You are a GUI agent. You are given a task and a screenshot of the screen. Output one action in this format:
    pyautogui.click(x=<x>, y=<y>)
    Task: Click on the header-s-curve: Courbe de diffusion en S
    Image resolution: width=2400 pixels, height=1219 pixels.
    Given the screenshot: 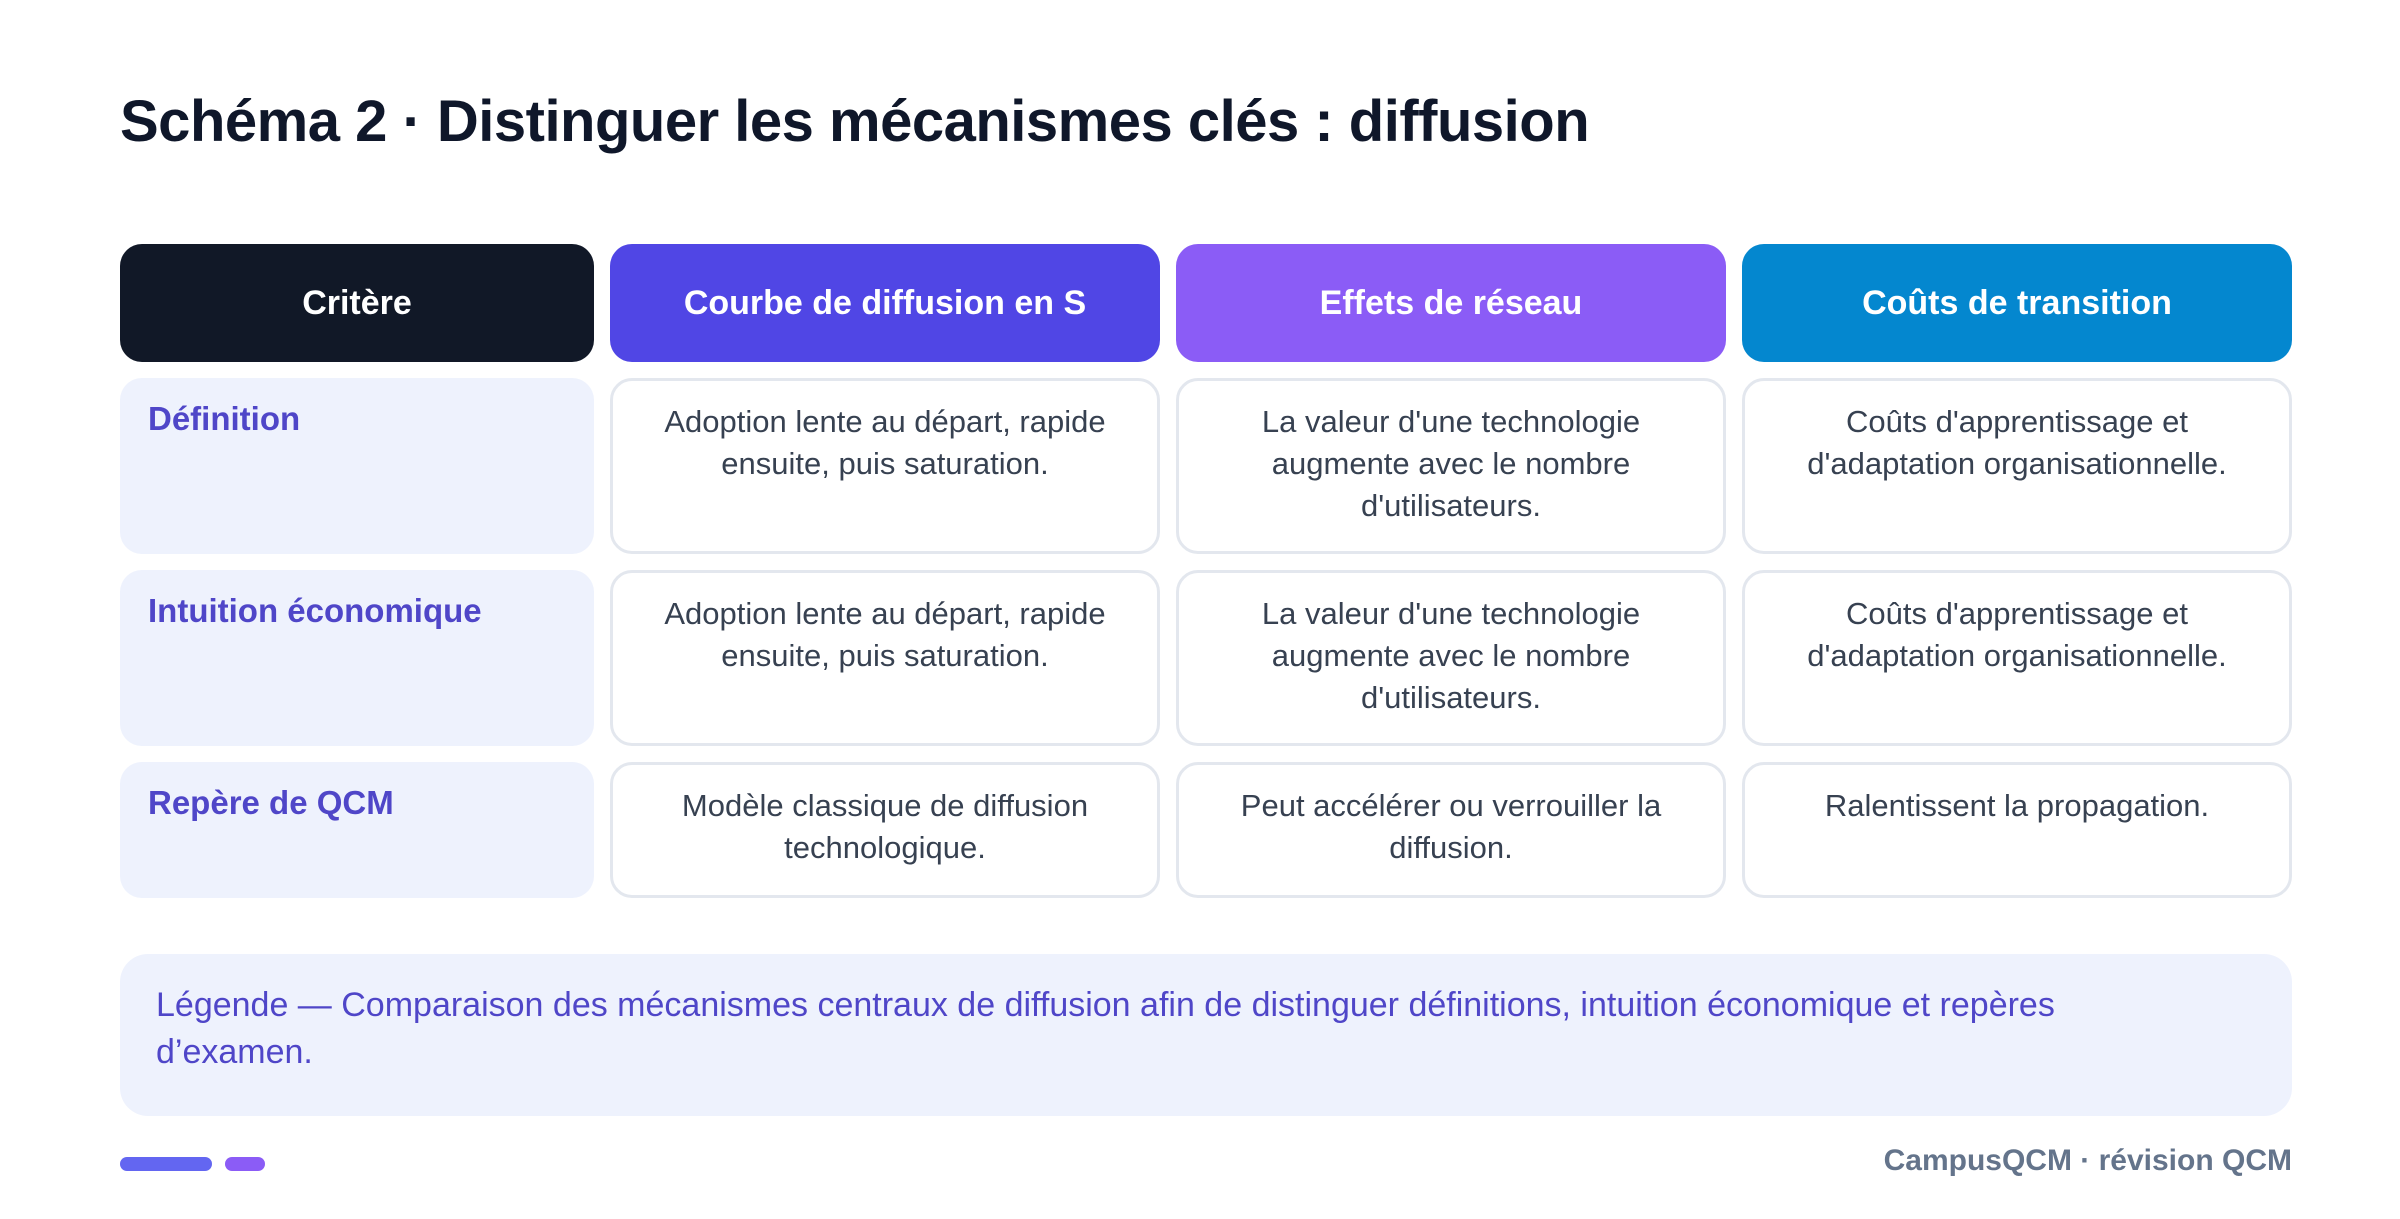 What is the action you would take?
    pyautogui.click(x=885, y=303)
    